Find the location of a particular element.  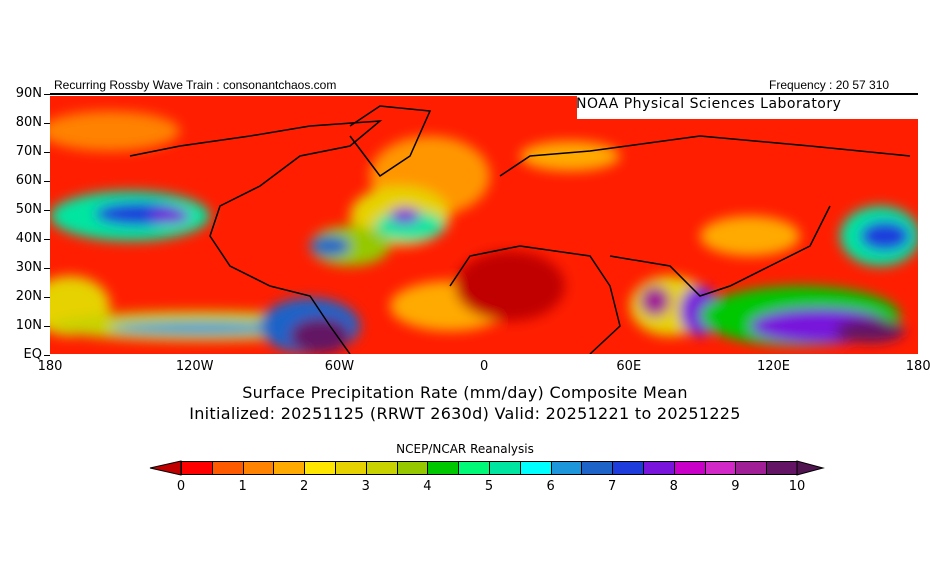

colorbar-label: 1 is located at coordinates (242, 486).